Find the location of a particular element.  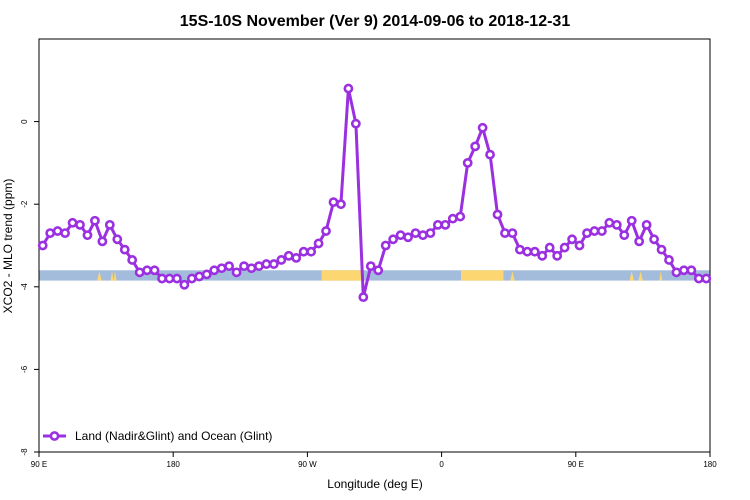

ocean-band is located at coordinates (374, 275).